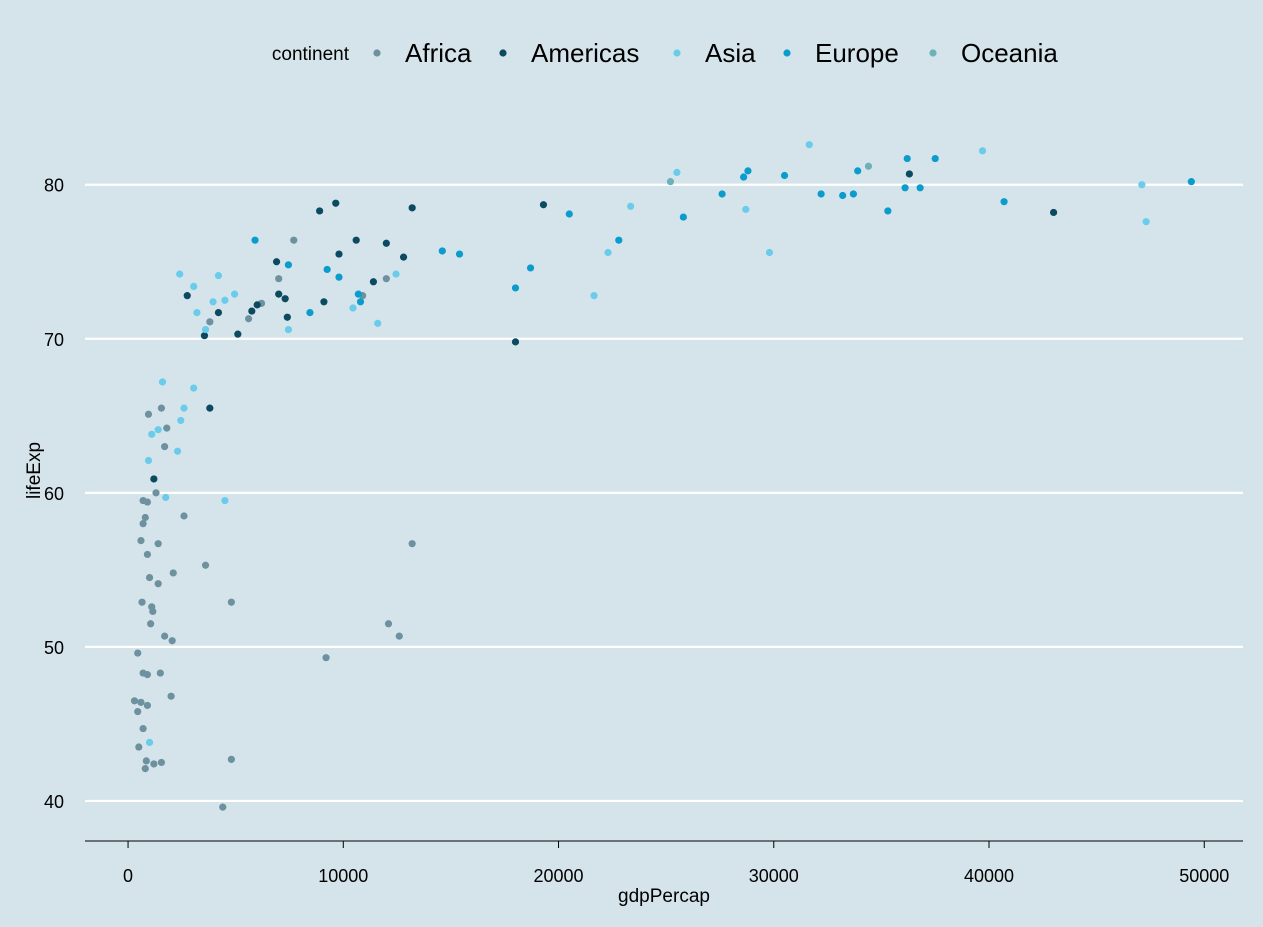 Image resolution: width=1263 pixels, height=927 pixels. Describe the element at coordinates (730, 53) in the screenshot. I see `legend-label-asia: Asia` at that location.